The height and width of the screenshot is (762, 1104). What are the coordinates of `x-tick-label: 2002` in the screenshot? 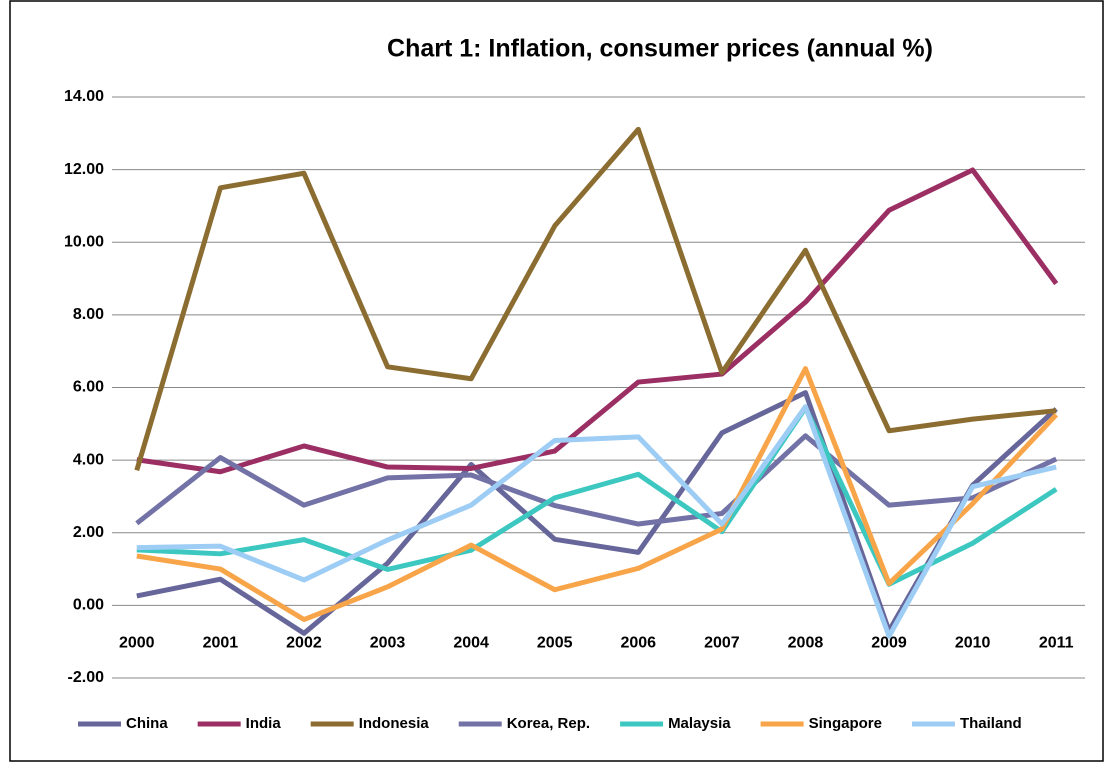 It's located at (304, 643).